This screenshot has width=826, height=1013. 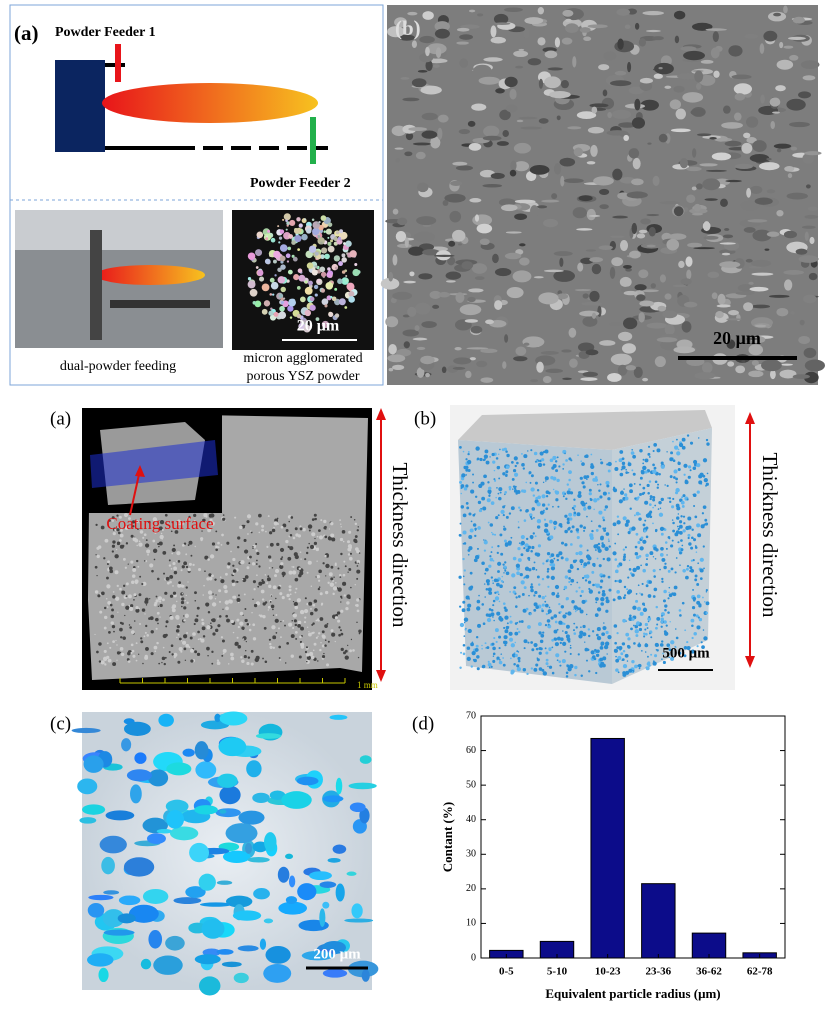 I want to click on y-tick-label: 10, so click(x=471, y=923).